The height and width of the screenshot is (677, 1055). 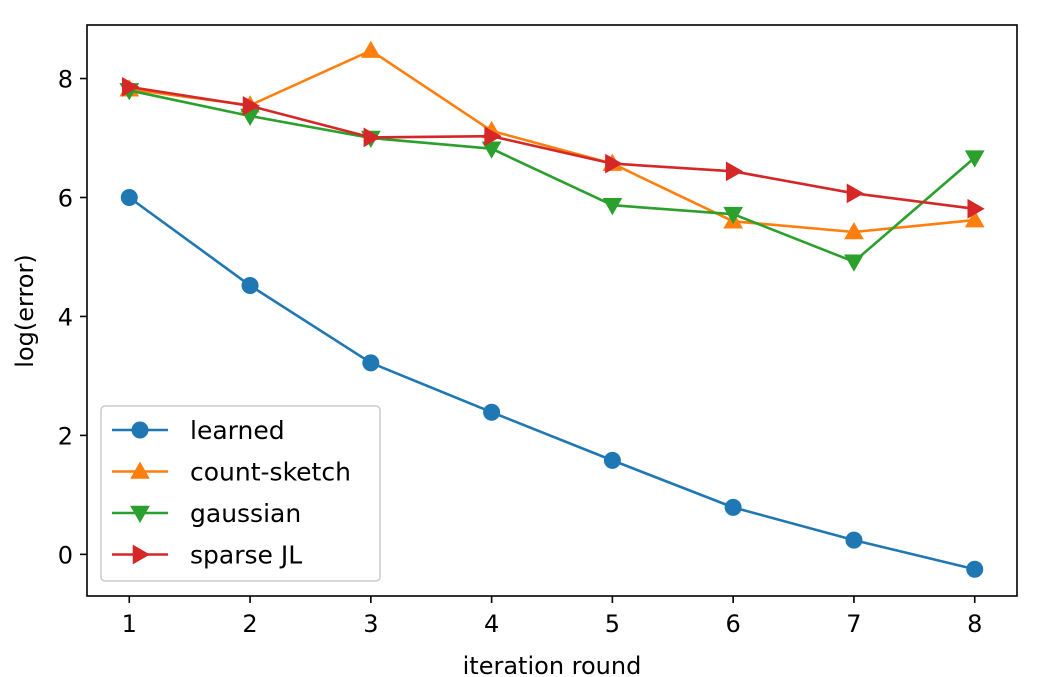 What do you see at coordinates (25, 310) in the screenshot?
I see `y-axis-label: log(error)` at bounding box center [25, 310].